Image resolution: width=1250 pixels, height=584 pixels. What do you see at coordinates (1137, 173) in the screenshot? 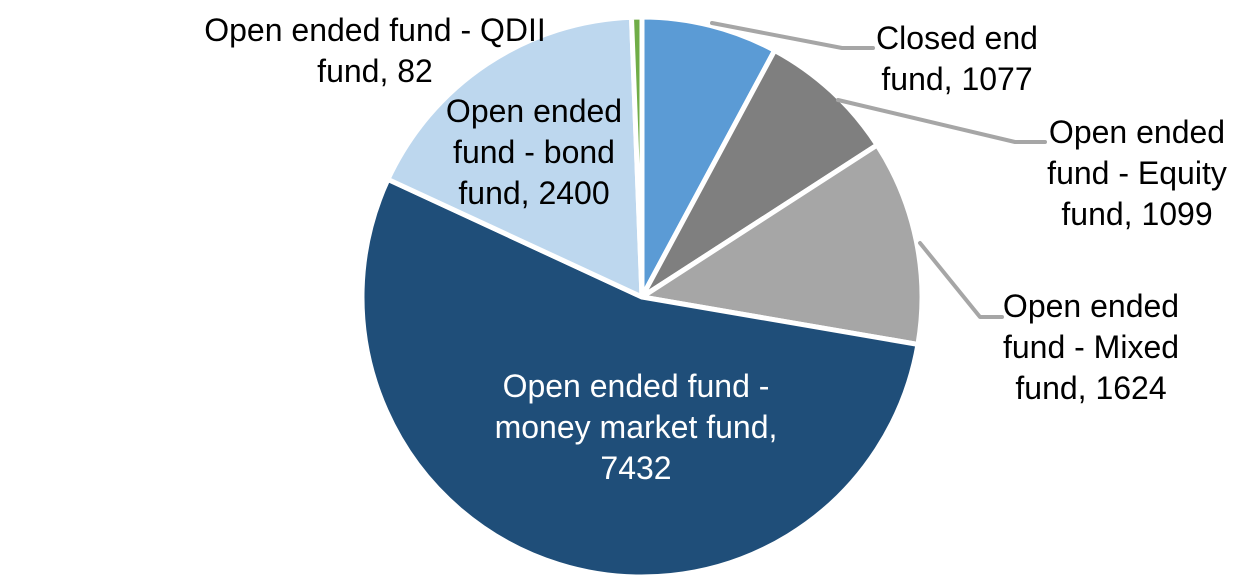
I see `data-label-equity-fund: Open ended fund - Equity fund, 1099` at bounding box center [1137, 173].